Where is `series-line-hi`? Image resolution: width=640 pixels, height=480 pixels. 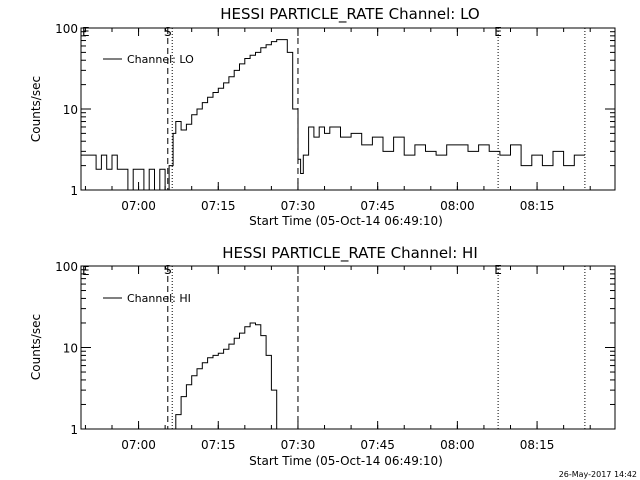 series-line-hi is located at coordinates (226, 376).